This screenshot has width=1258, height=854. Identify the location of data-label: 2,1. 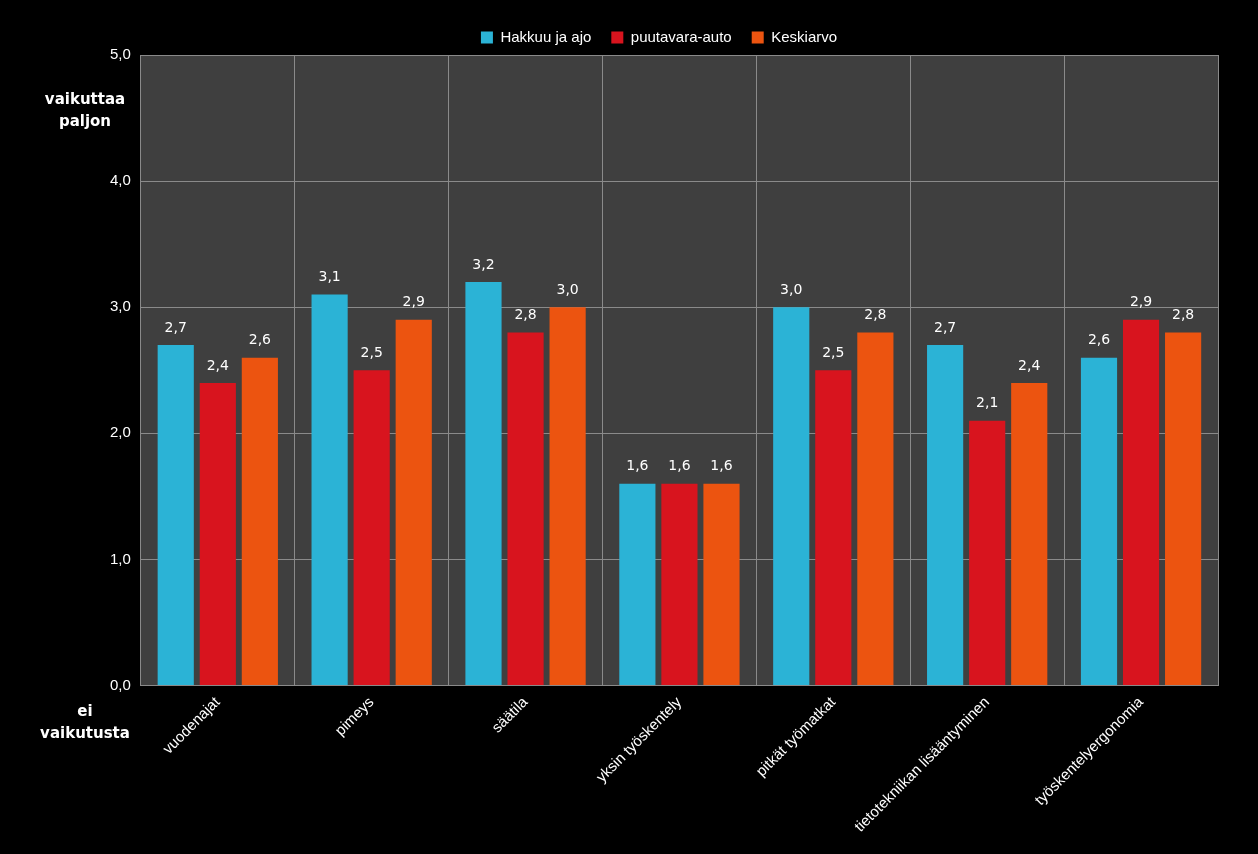
(987, 402).